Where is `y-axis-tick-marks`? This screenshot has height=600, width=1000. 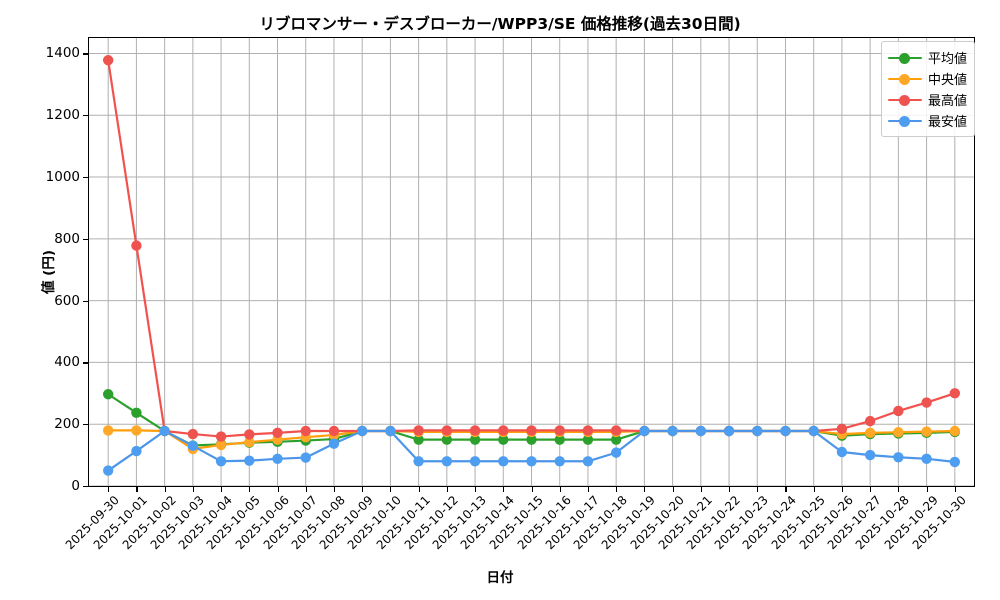 y-axis-tick-marks is located at coordinates (85, 262).